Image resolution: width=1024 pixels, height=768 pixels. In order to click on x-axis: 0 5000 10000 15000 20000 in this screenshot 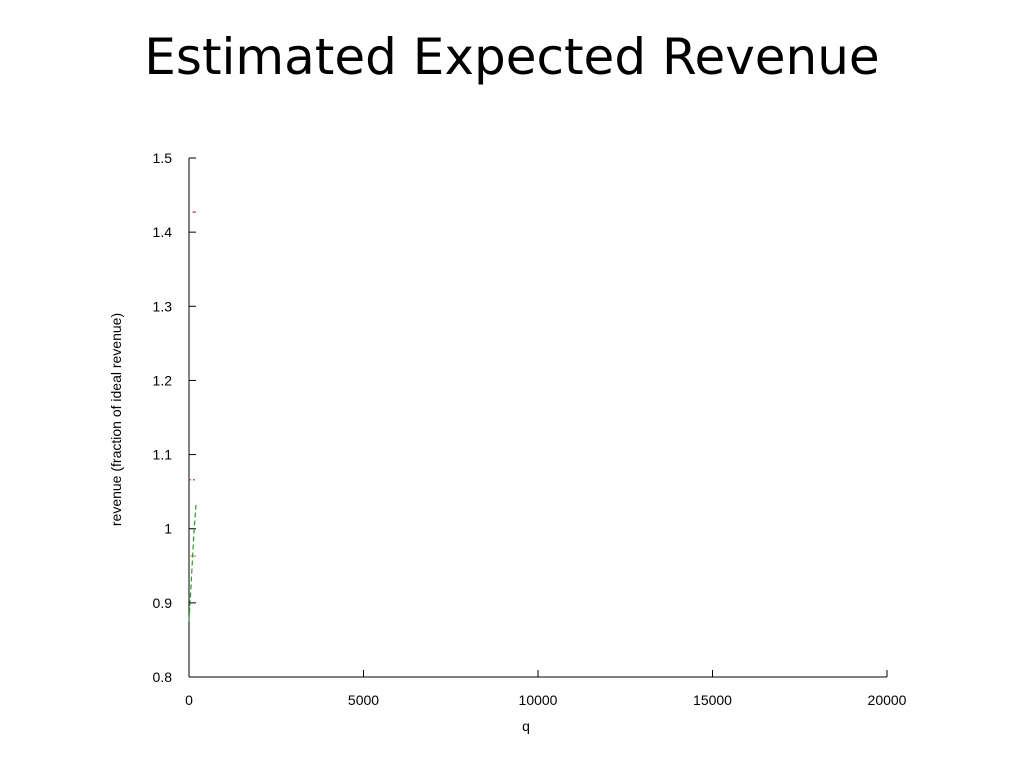, I will do `click(546, 689)`.